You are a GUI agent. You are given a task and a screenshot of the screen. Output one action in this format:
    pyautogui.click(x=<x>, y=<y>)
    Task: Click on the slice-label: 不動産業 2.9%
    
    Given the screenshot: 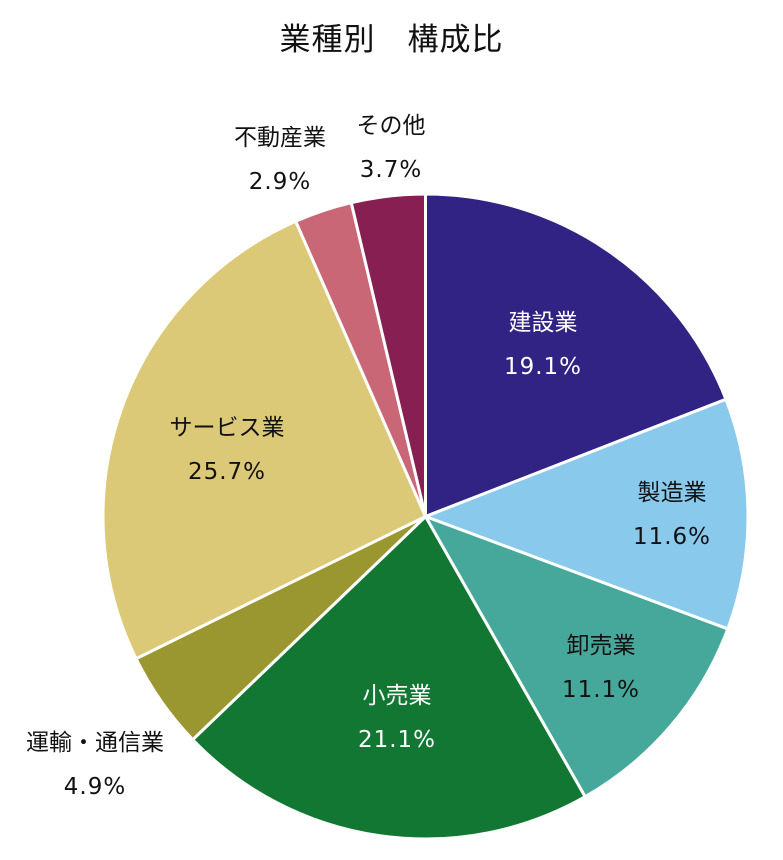 What is the action you would take?
    pyautogui.click(x=280, y=160)
    